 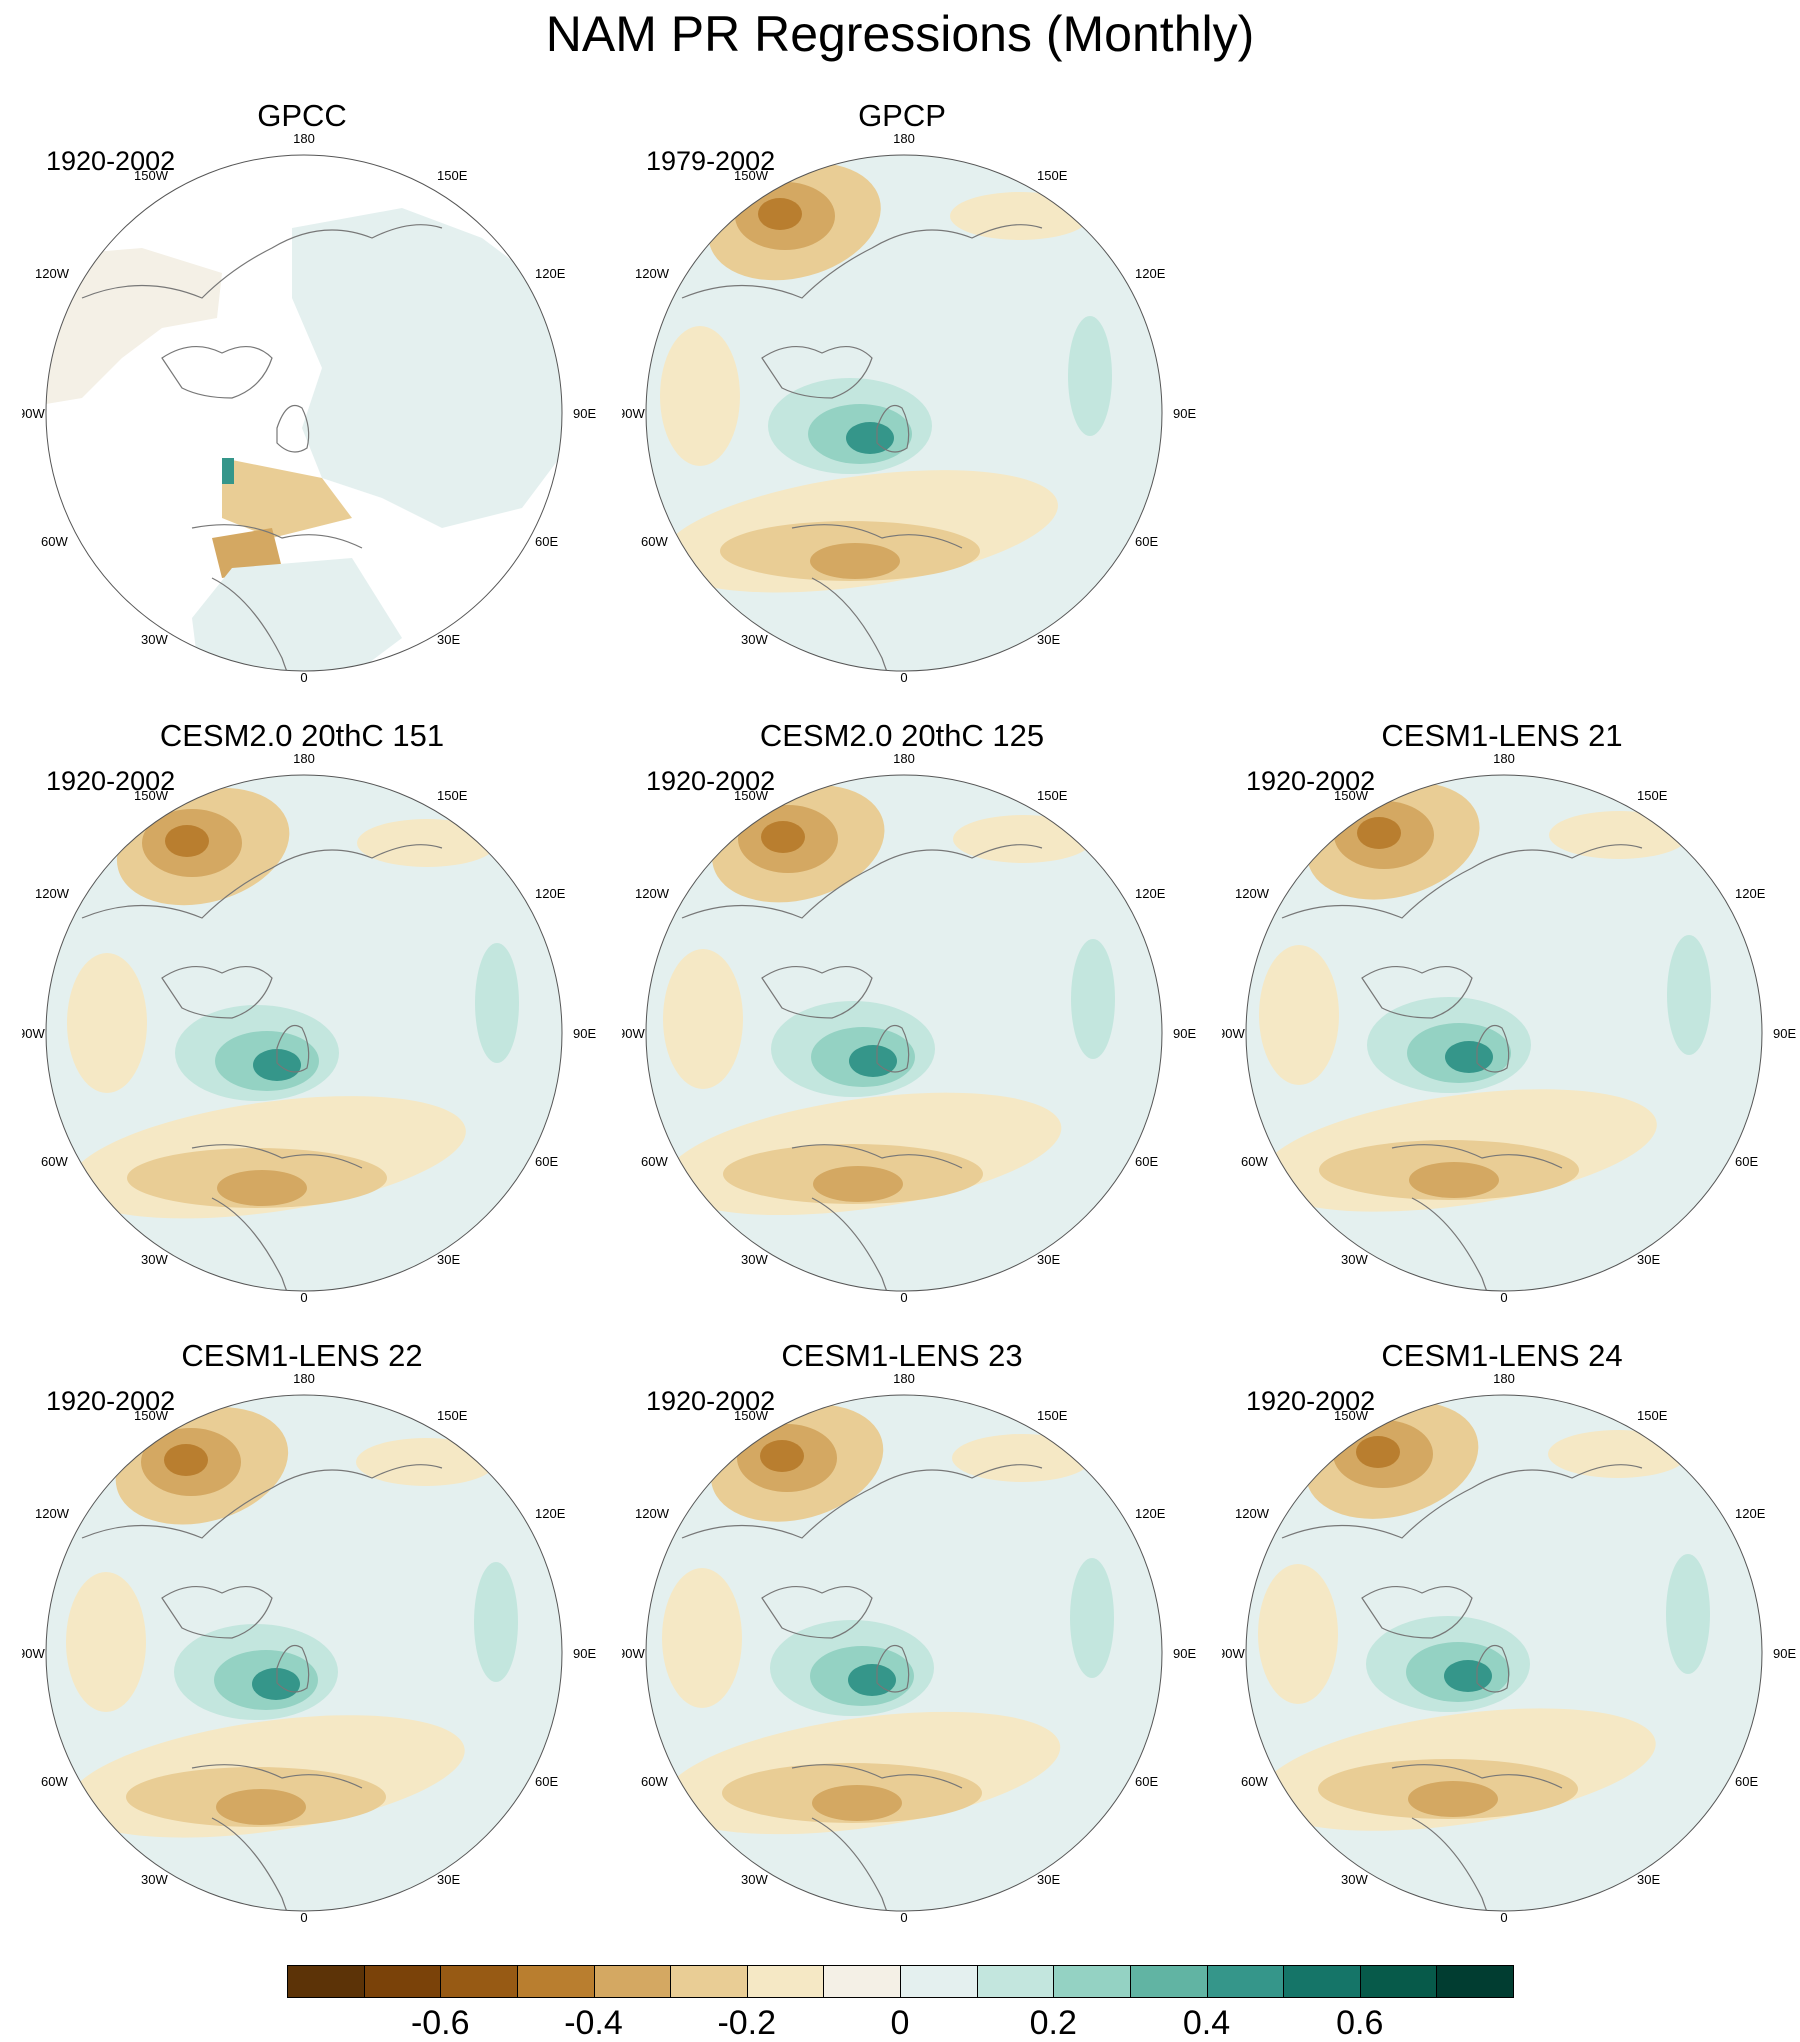 I want to click on panel-period: 1979-2002, so click(x=711, y=161).